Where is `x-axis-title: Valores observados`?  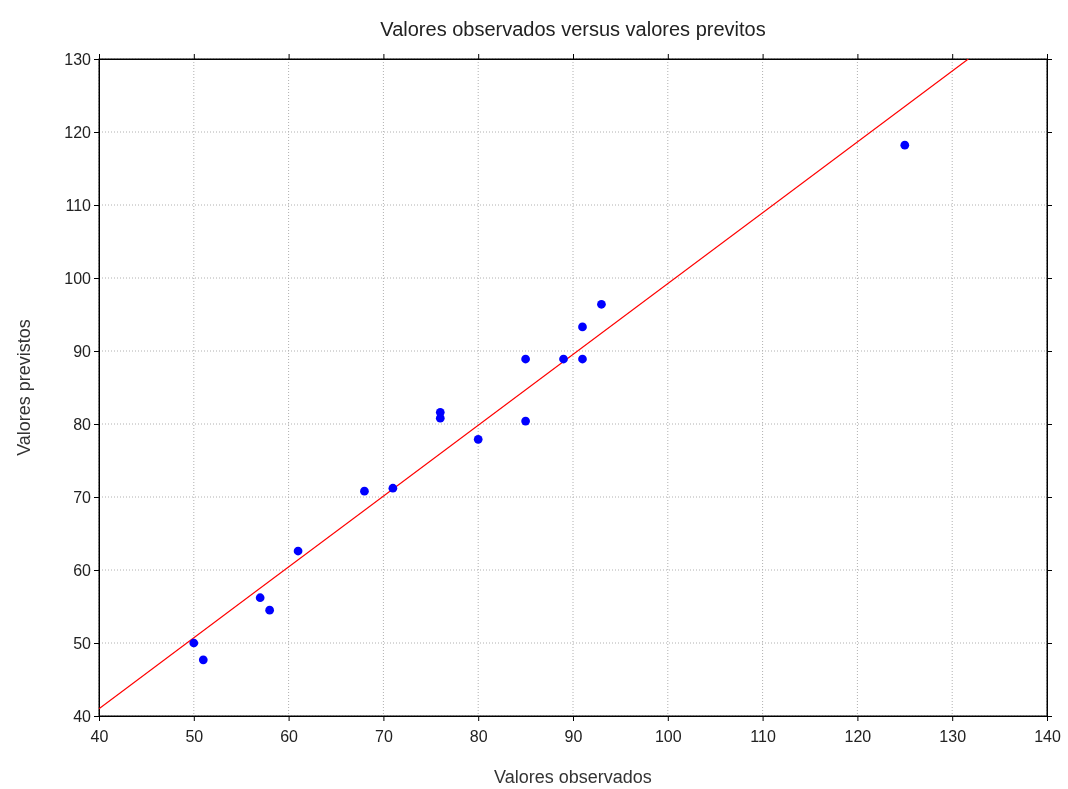
x-axis-title: Valores observados is located at coordinates (573, 777).